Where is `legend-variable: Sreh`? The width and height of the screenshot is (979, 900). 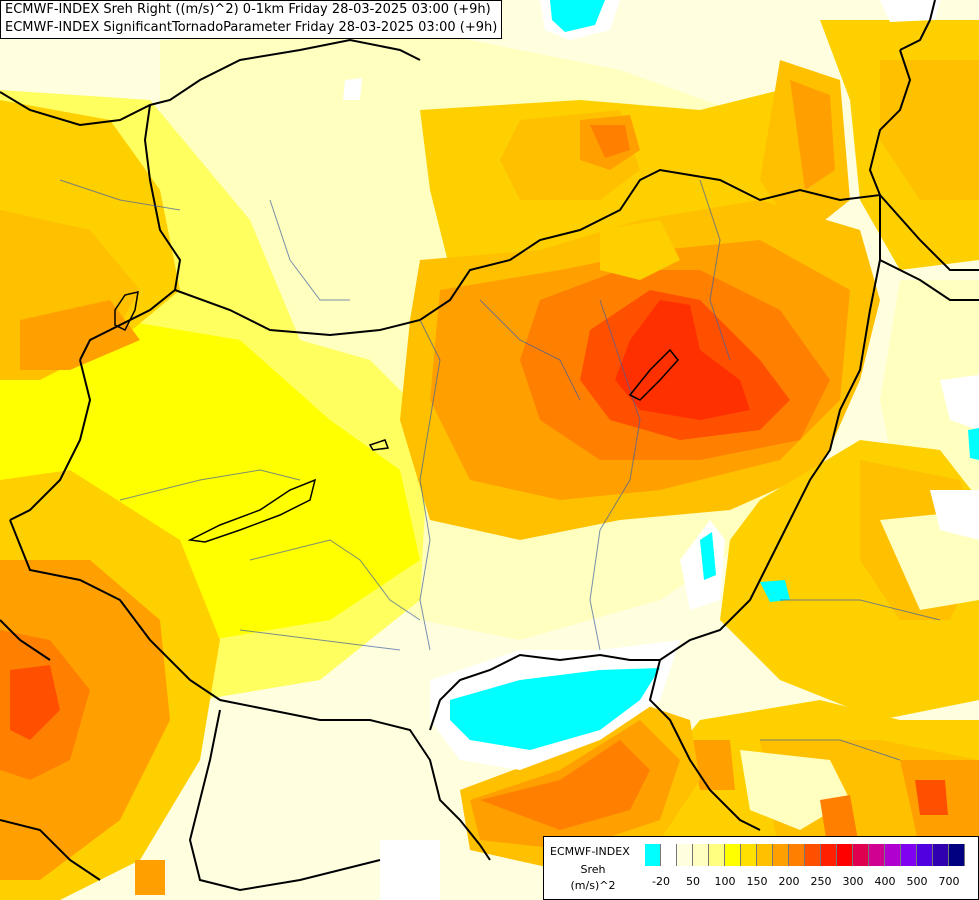
legend-variable: Sreh is located at coordinates (593, 869).